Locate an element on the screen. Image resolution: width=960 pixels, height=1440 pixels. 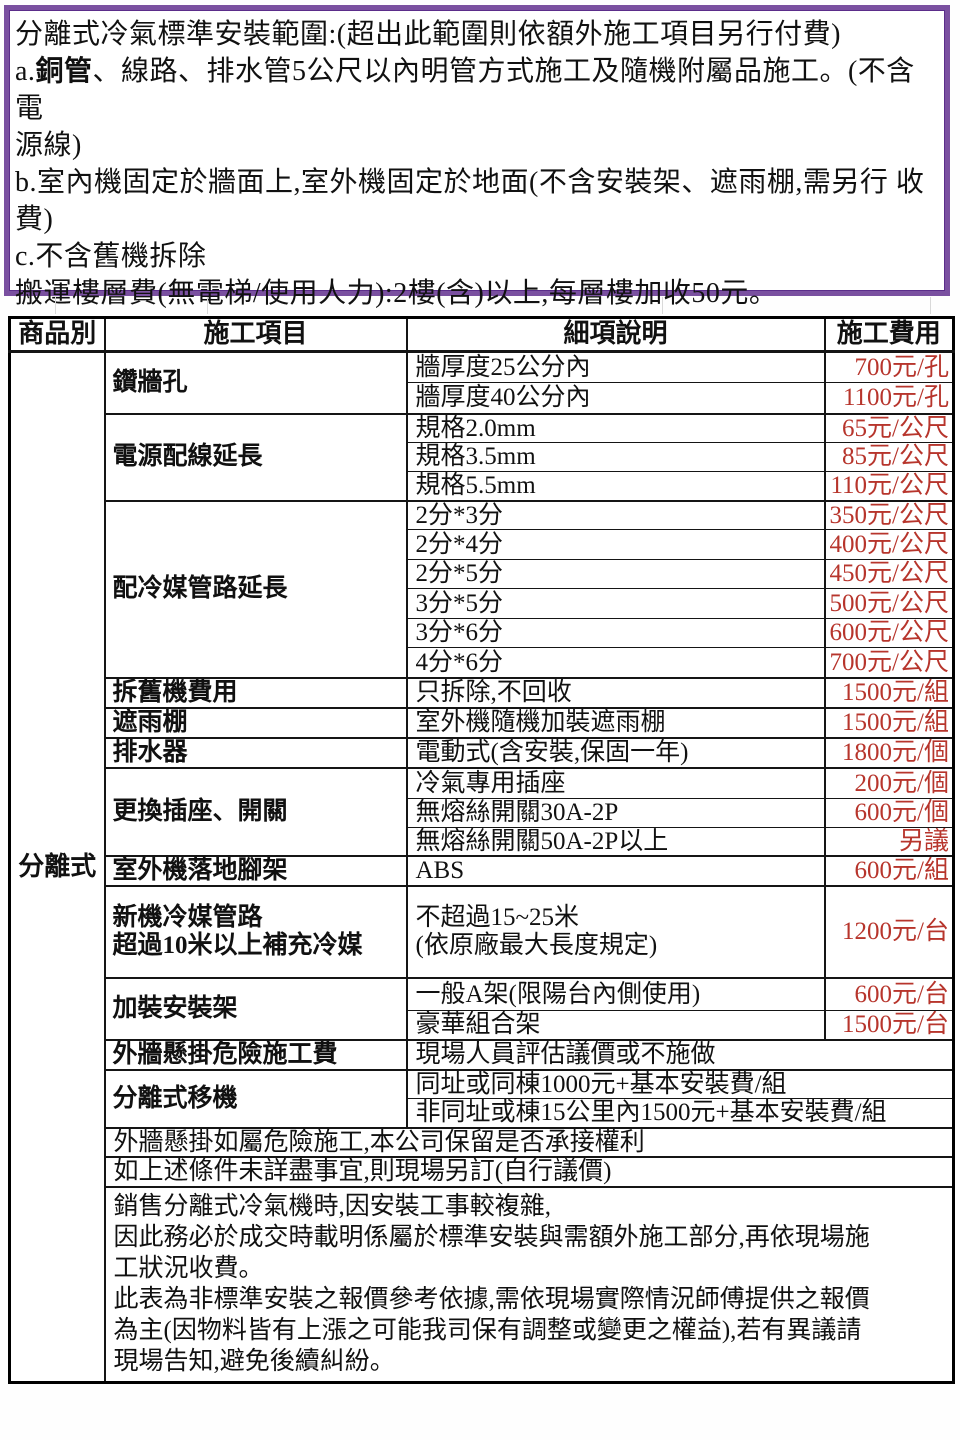
table-row: 豪華組合架 1500元/台 is located at coordinates (482, 1025).